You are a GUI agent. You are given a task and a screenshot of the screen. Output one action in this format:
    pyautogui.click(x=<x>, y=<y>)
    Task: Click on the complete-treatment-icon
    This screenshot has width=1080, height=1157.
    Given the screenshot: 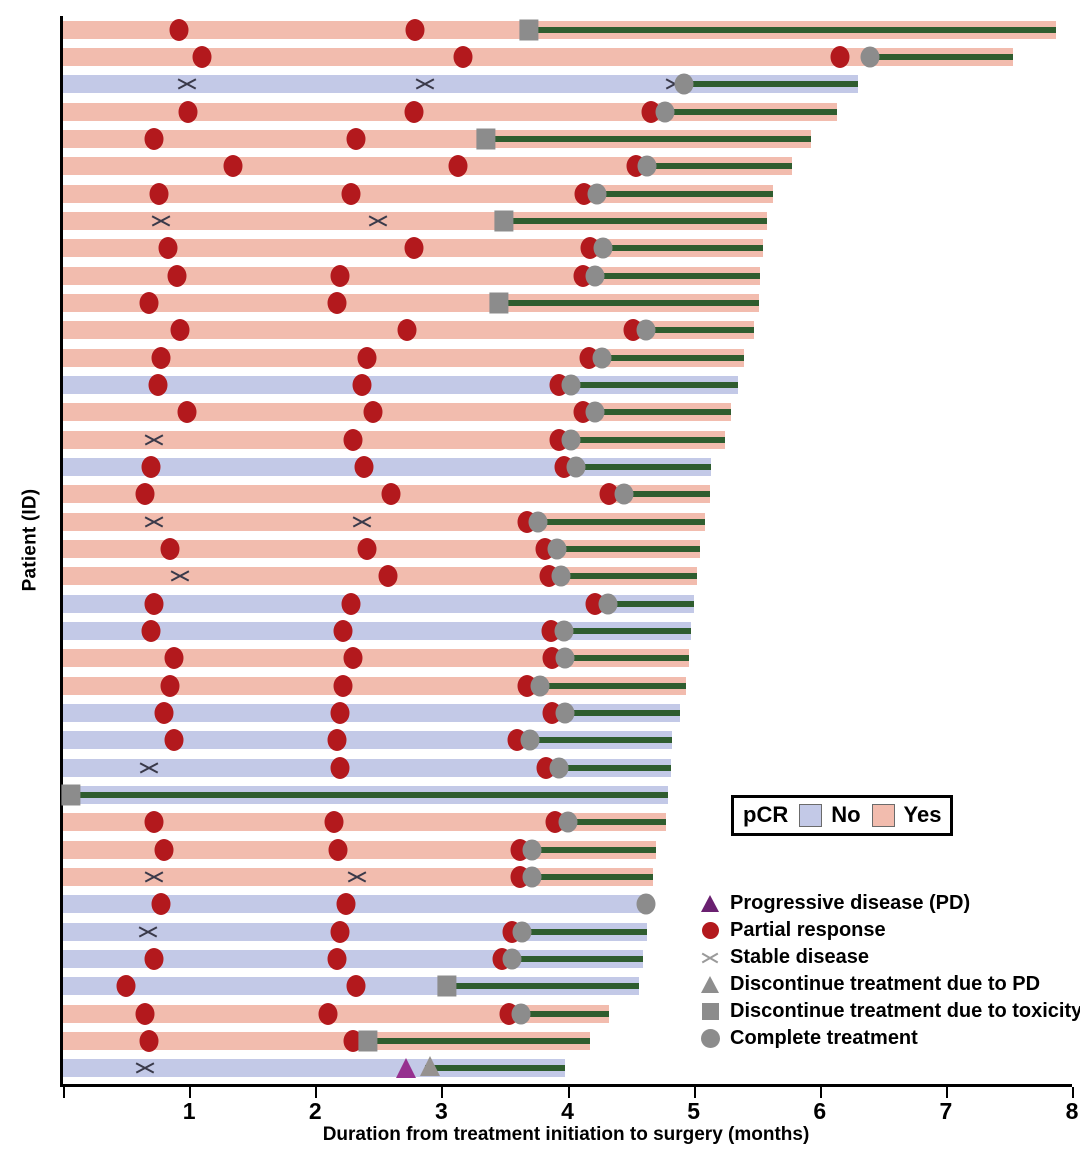 What is the action you would take?
    pyautogui.click(x=710, y=1038)
    